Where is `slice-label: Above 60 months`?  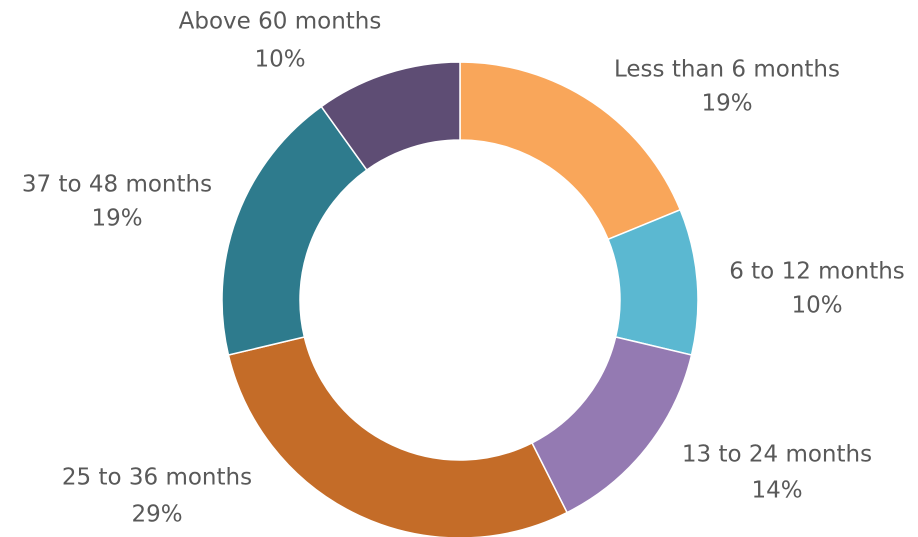
slice-label: Above 60 months is located at coordinates (280, 22).